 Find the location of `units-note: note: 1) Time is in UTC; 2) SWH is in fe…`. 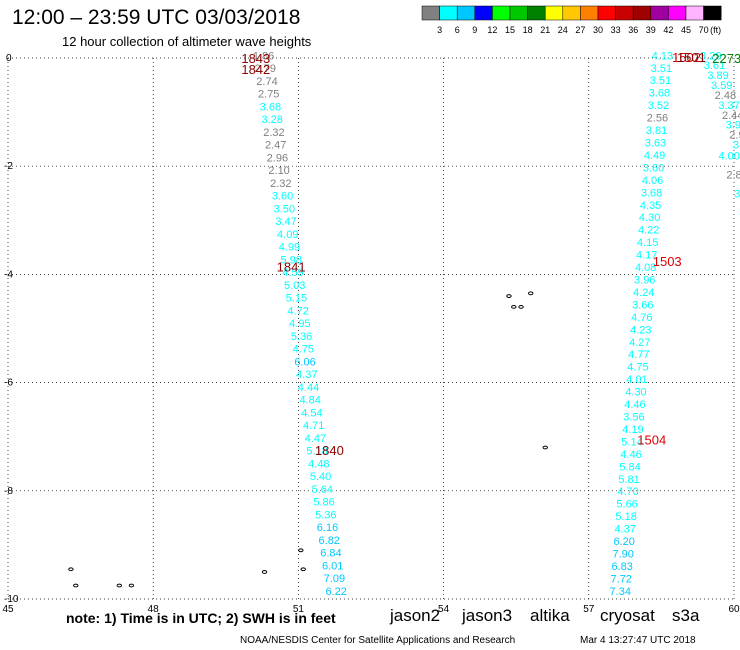

units-note: note: 1) Time is in UTC; 2) SWH is in fe… is located at coordinates (201, 618).